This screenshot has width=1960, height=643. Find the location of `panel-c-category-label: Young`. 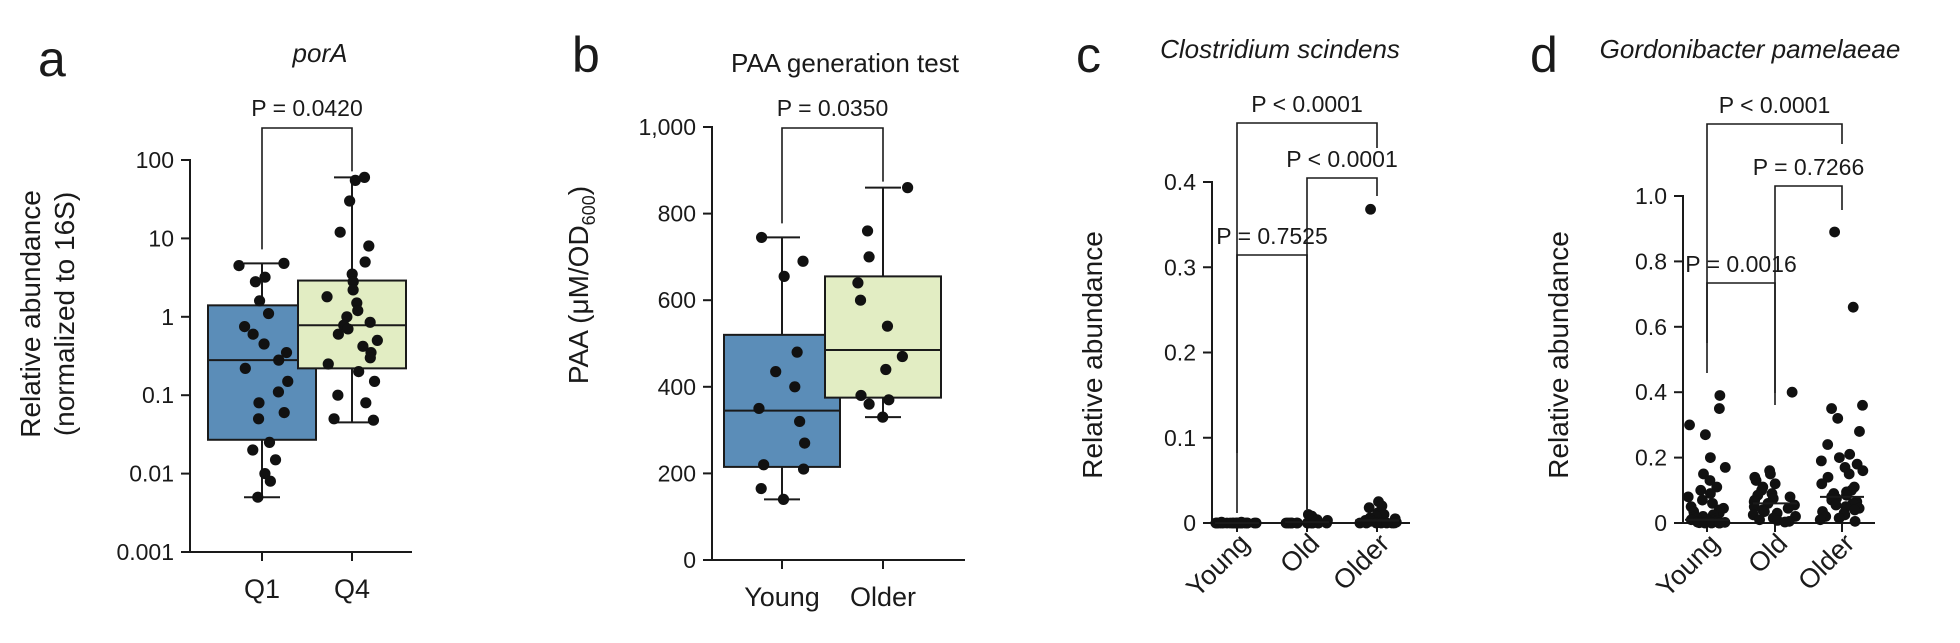

panel-c-category-label: Young is located at coordinates (1218, 565).